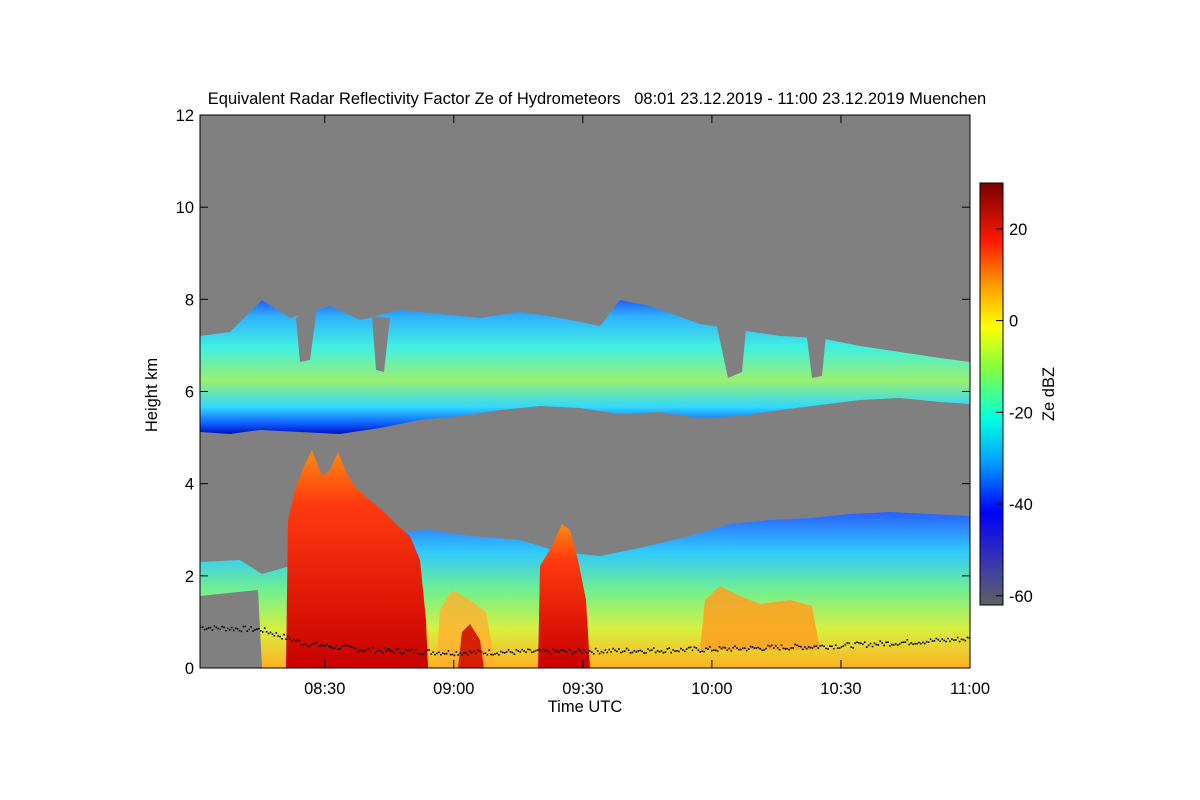 The image size is (1200, 800). Describe the element at coordinates (840, 689) in the screenshot. I see `x-tick-label: 10:30` at that location.